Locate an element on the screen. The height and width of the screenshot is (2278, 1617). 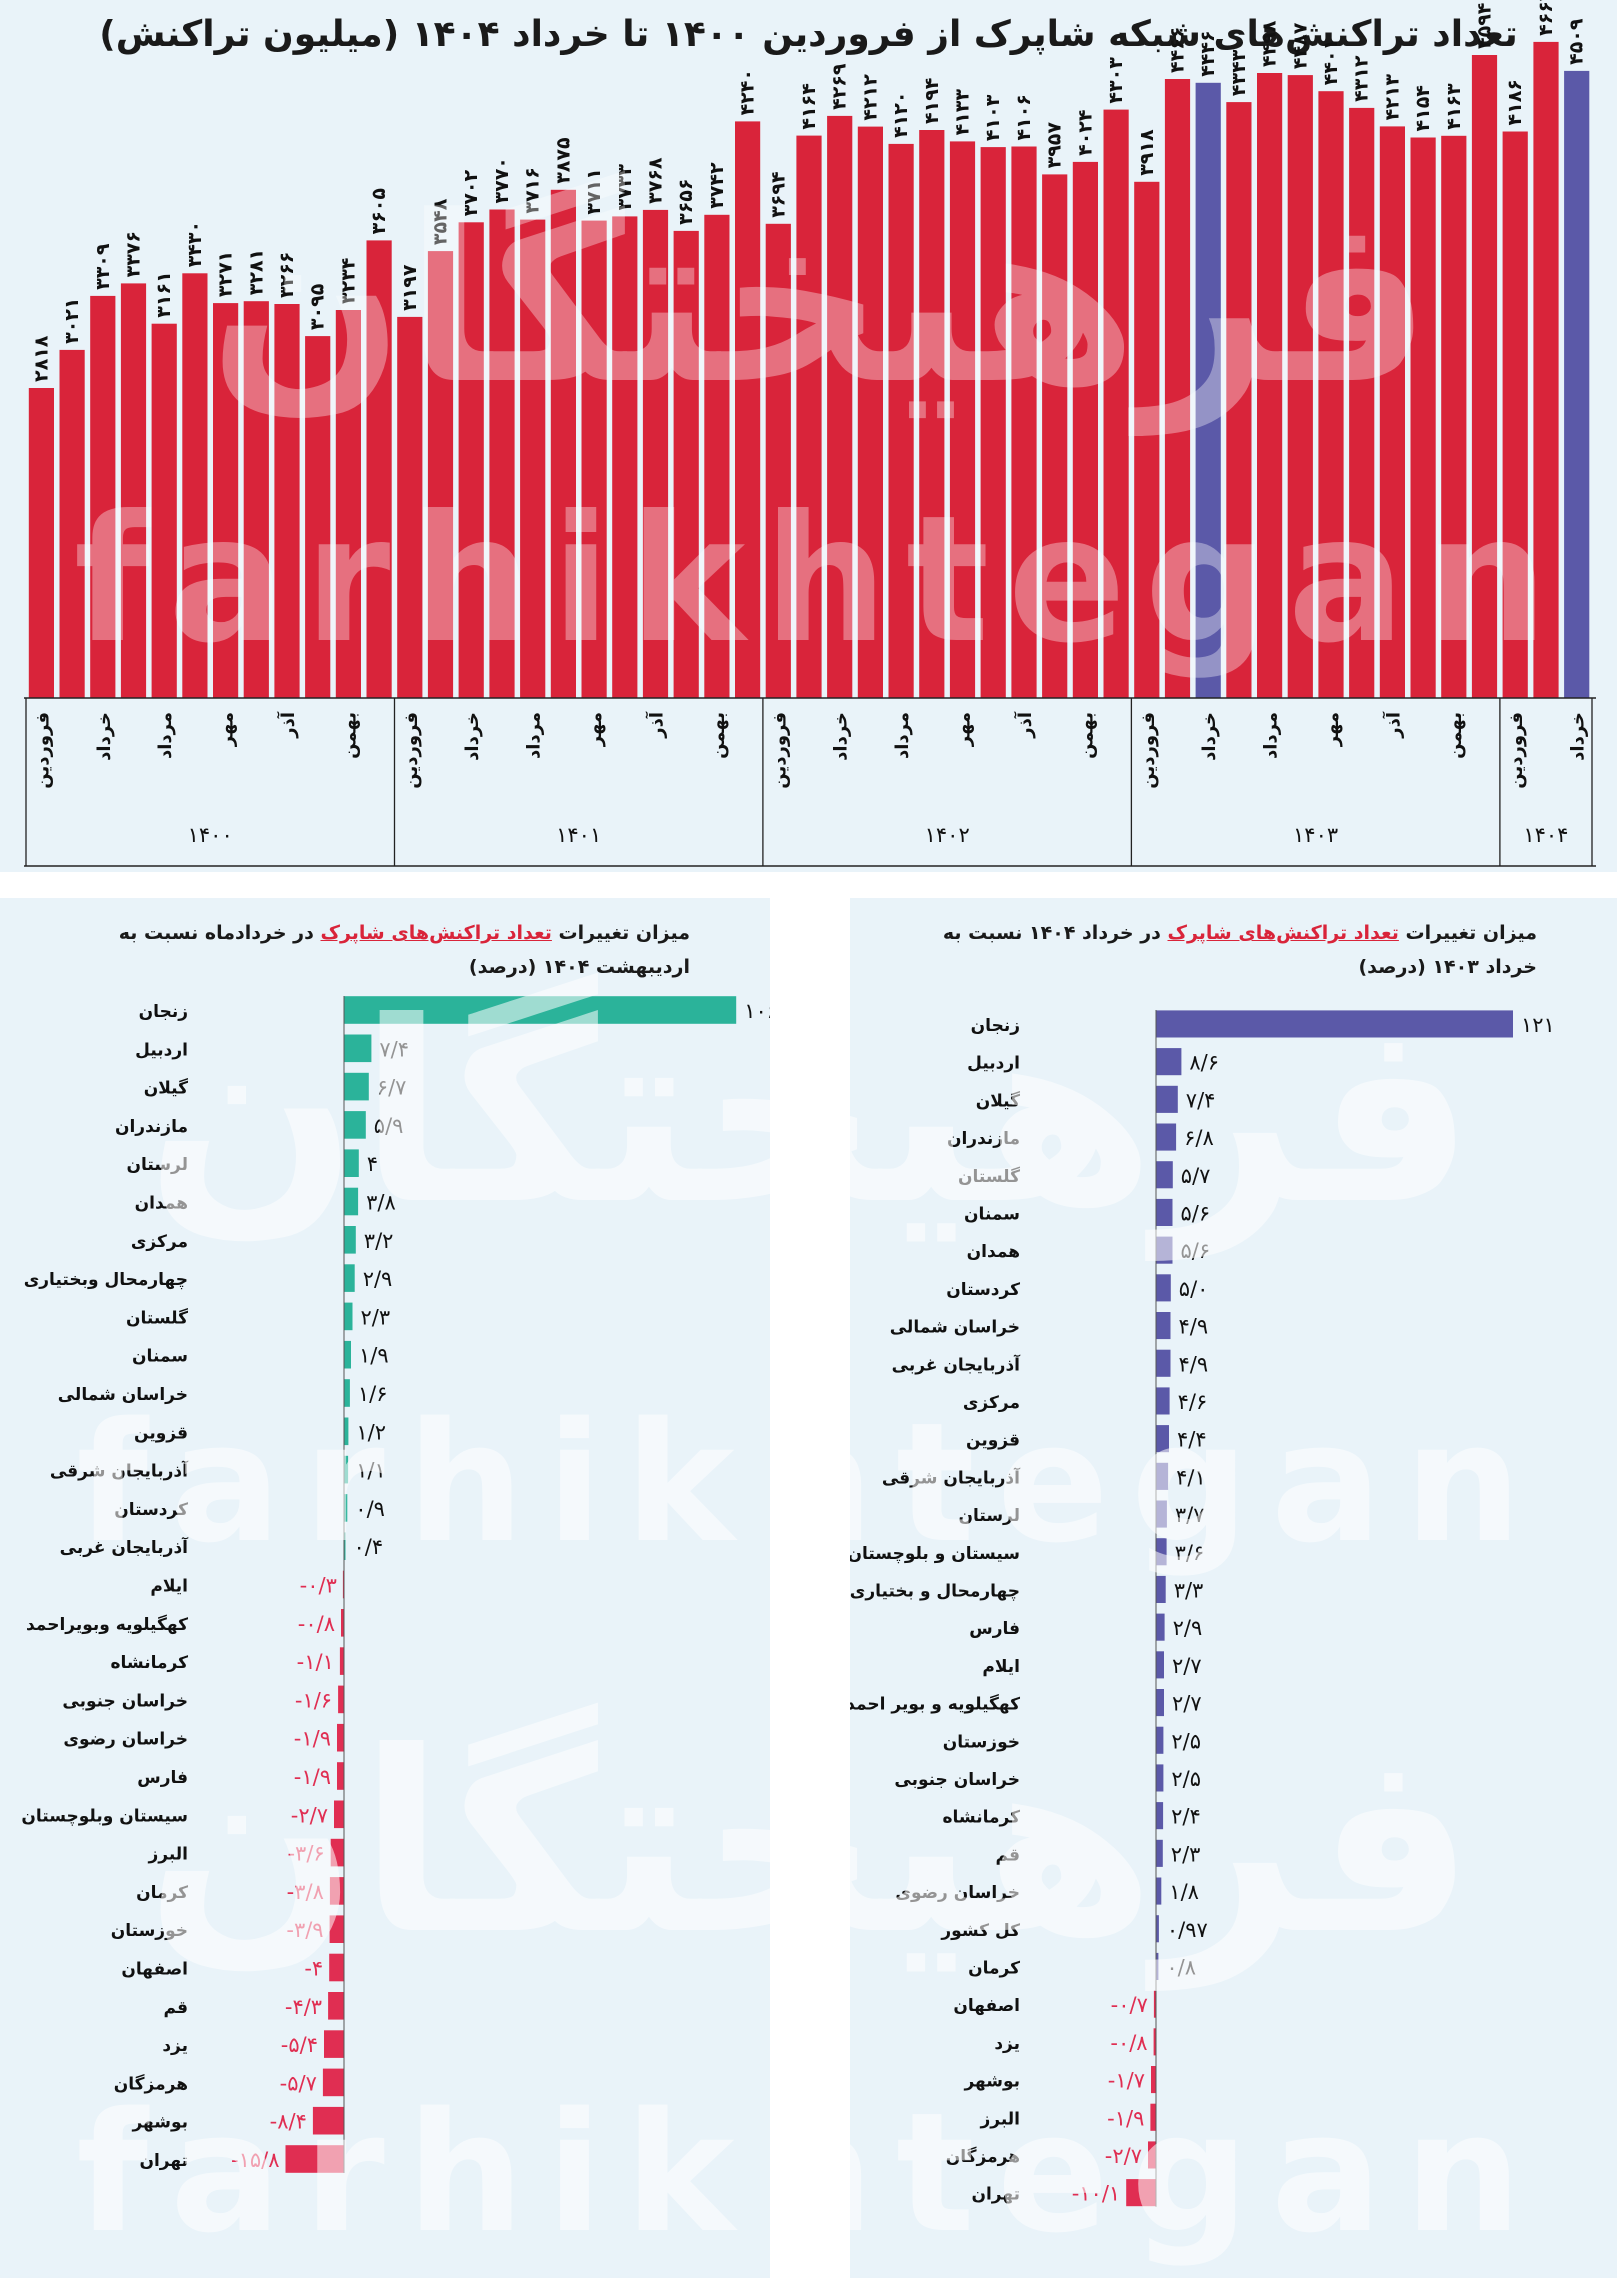
month-bar-label: ۴۴۶۶ is located at coordinates (1178, 50).